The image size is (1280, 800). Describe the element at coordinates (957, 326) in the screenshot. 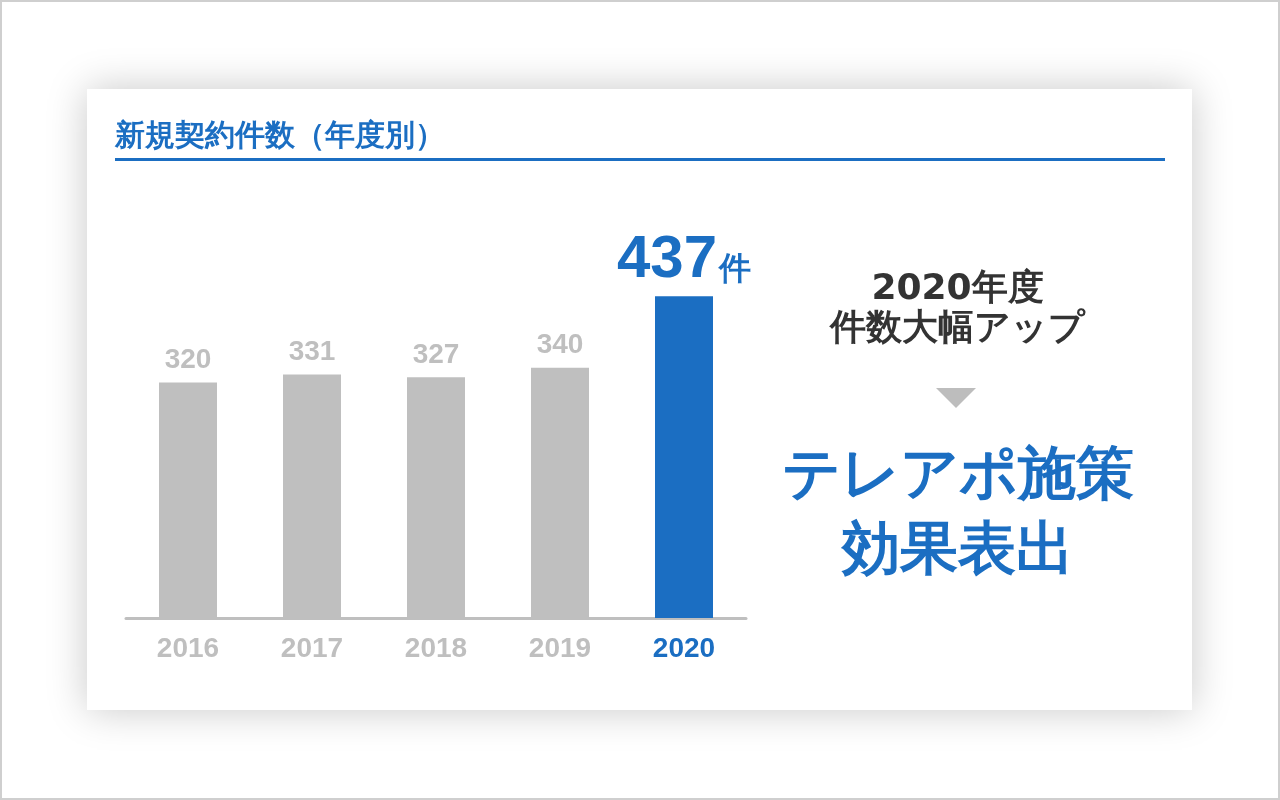

I see `text: 件数大幅アップ` at that location.